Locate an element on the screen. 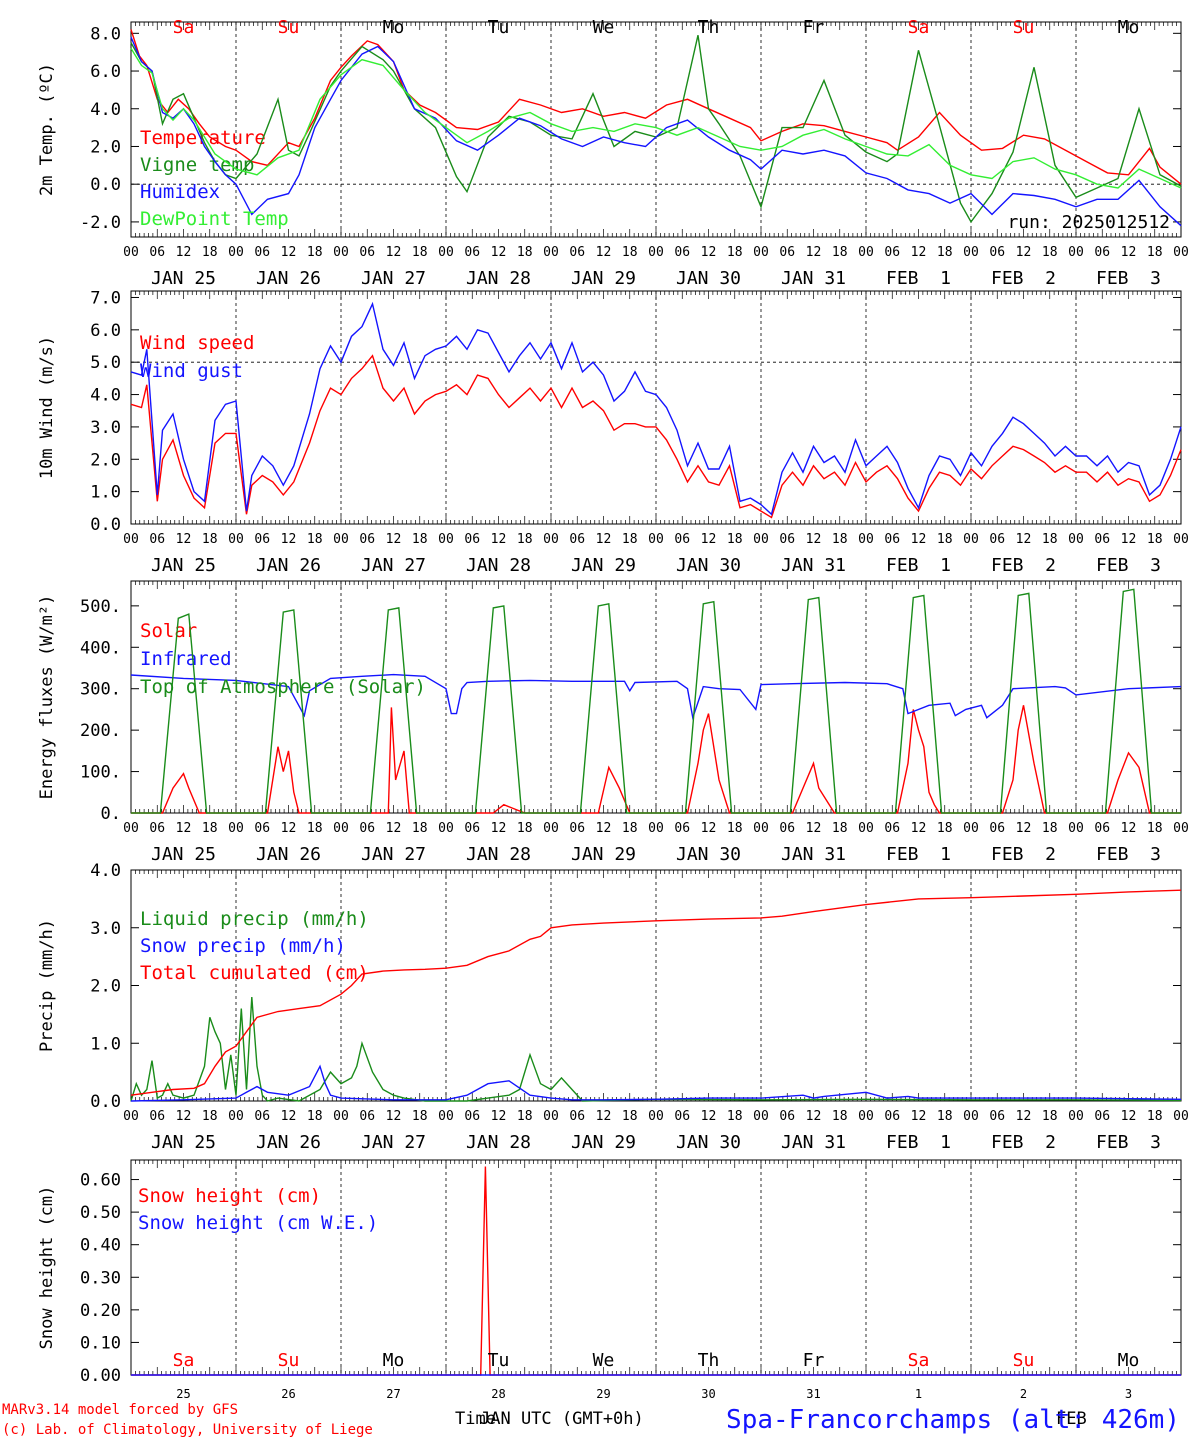  temperature-legend-item: Vigne temp is located at coordinates (197, 165).